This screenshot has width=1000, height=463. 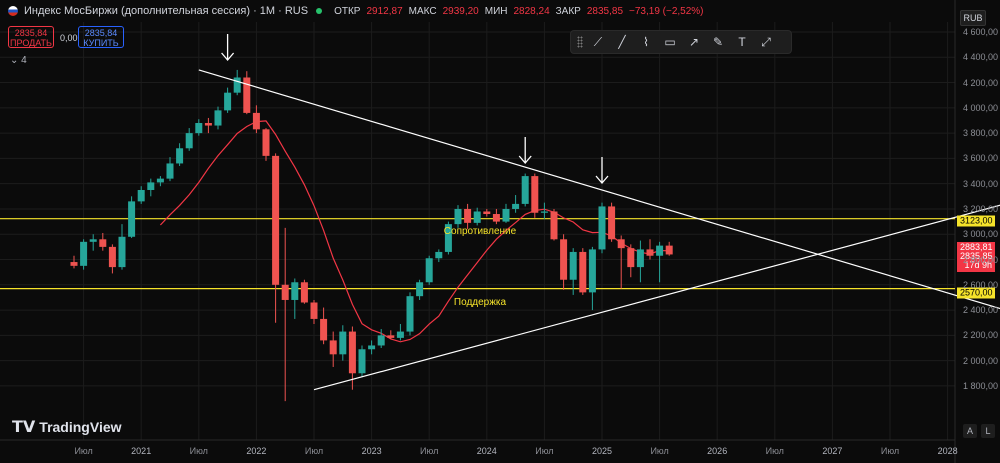 What do you see at coordinates (976, 247) in the screenshot?
I see `last-high-value: 2883,81` at bounding box center [976, 247].